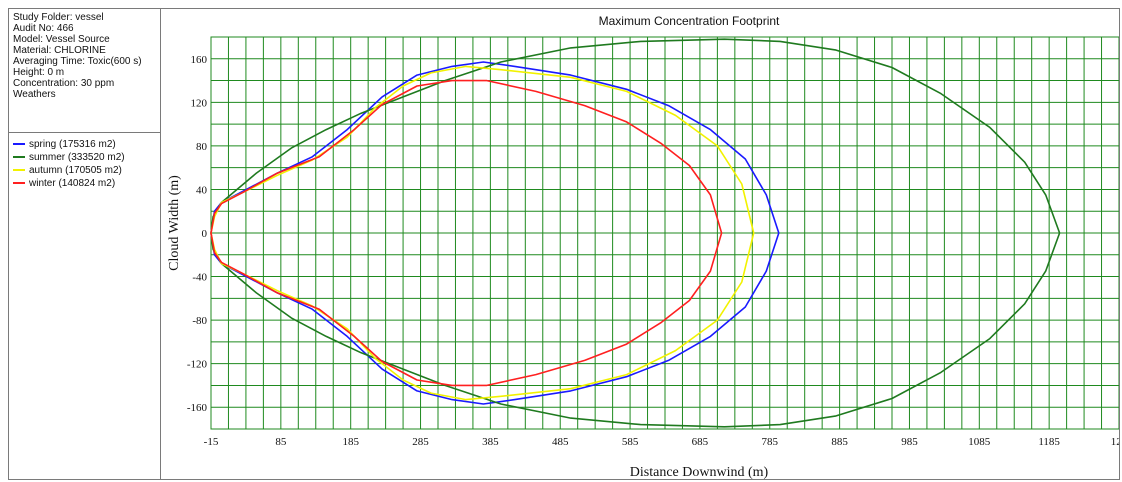 This screenshot has width=1122, height=482. What do you see at coordinates (699, 472) in the screenshot?
I see `x-axis-label: Distance Downwind (m)` at bounding box center [699, 472].